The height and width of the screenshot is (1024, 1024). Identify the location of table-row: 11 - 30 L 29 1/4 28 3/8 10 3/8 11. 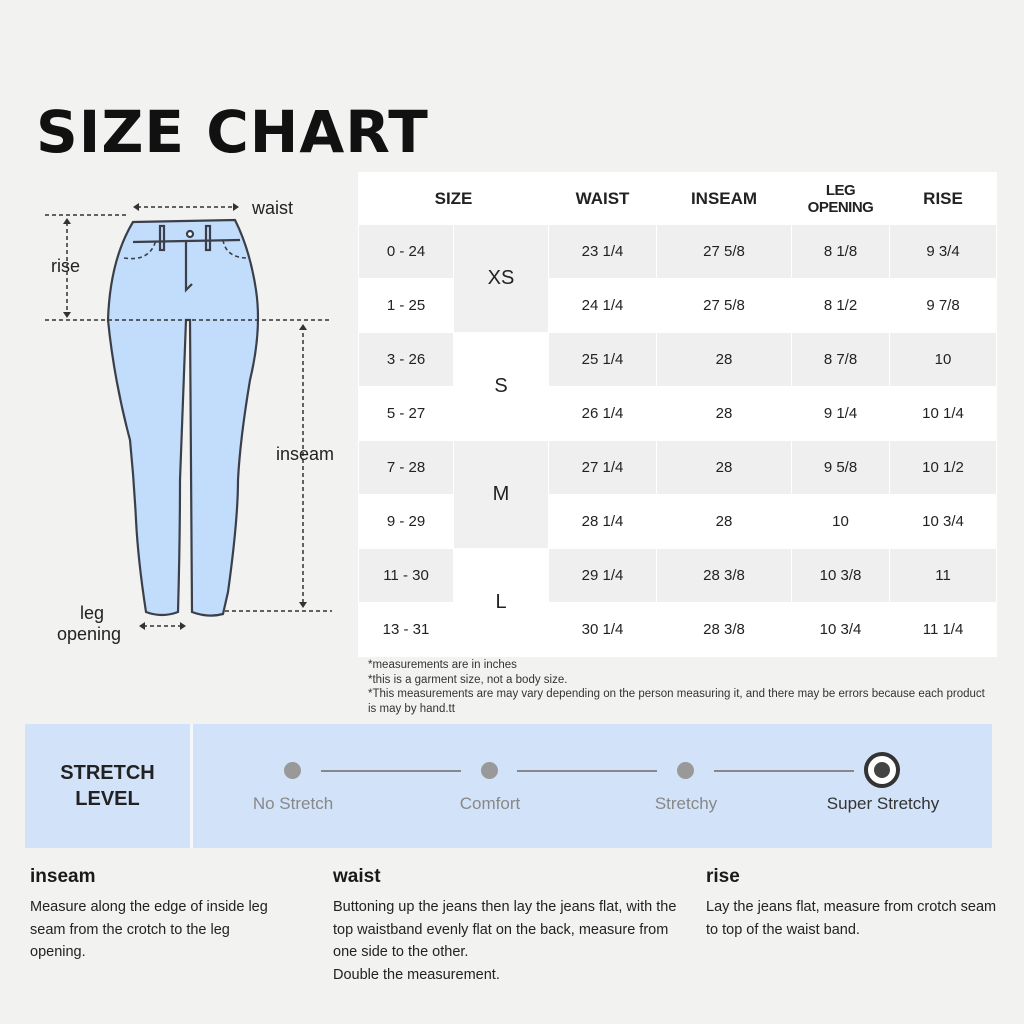
(678, 602).